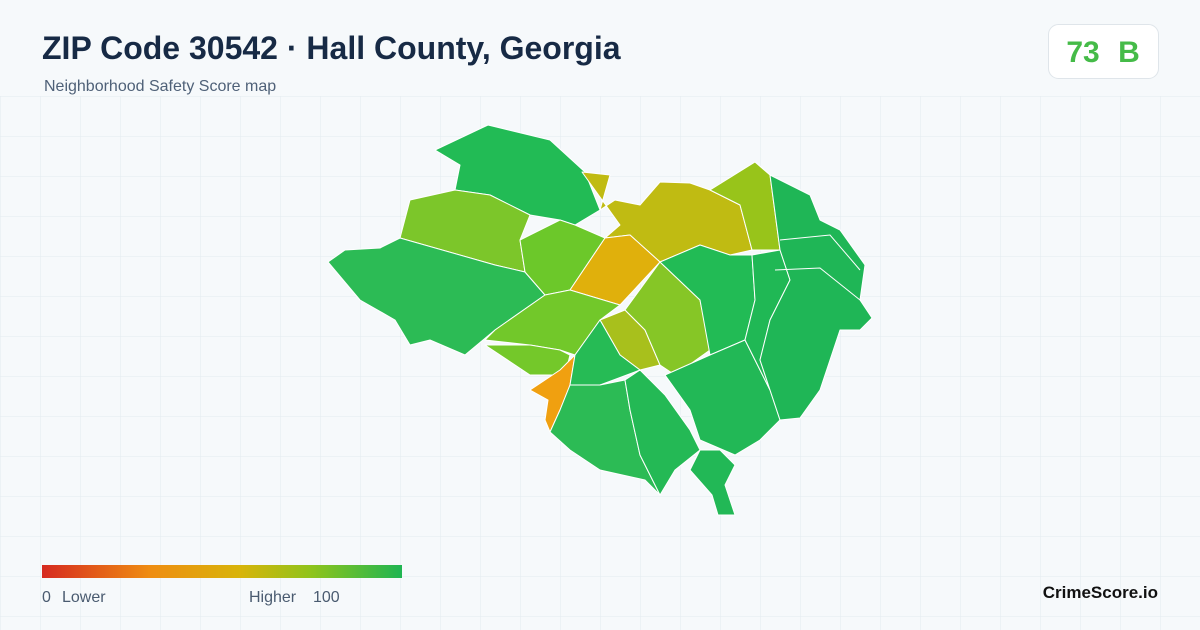 The width and height of the screenshot is (1200, 630). I want to click on score-grade: B, so click(1129, 52).